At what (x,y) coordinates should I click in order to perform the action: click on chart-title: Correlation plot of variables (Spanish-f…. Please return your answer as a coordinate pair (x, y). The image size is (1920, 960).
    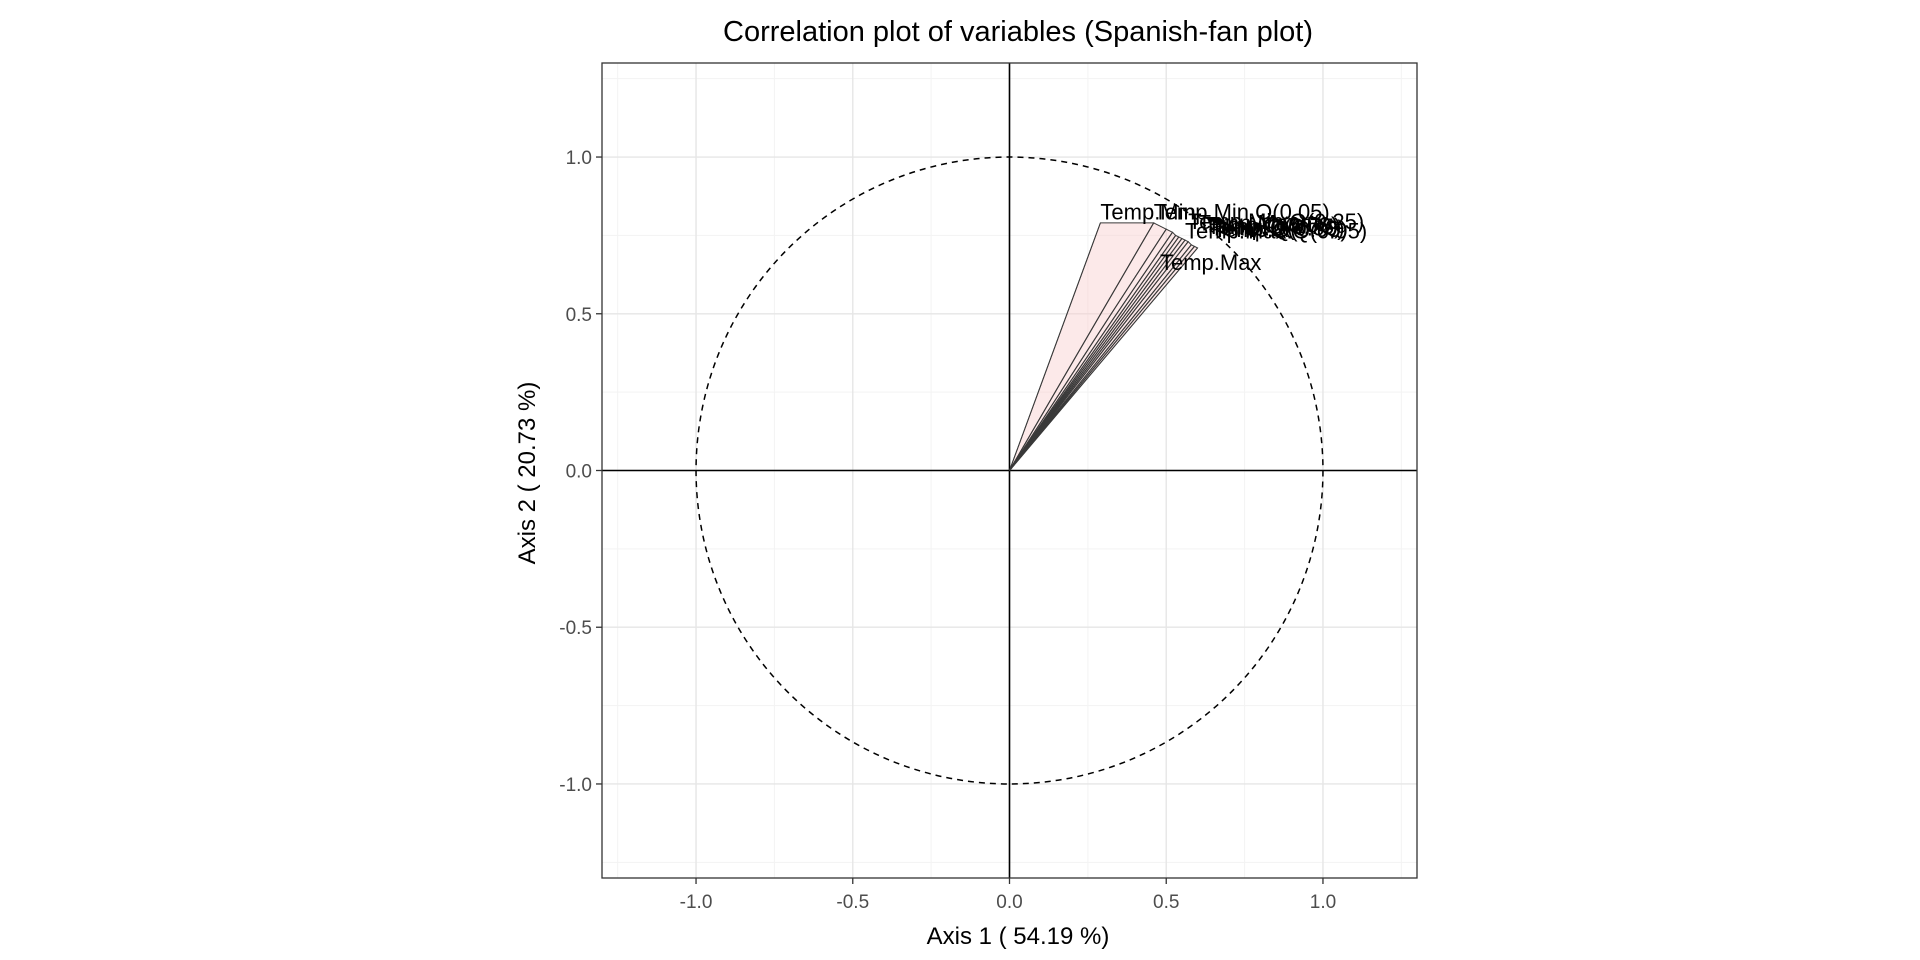
    Looking at the image, I should click on (1018, 32).